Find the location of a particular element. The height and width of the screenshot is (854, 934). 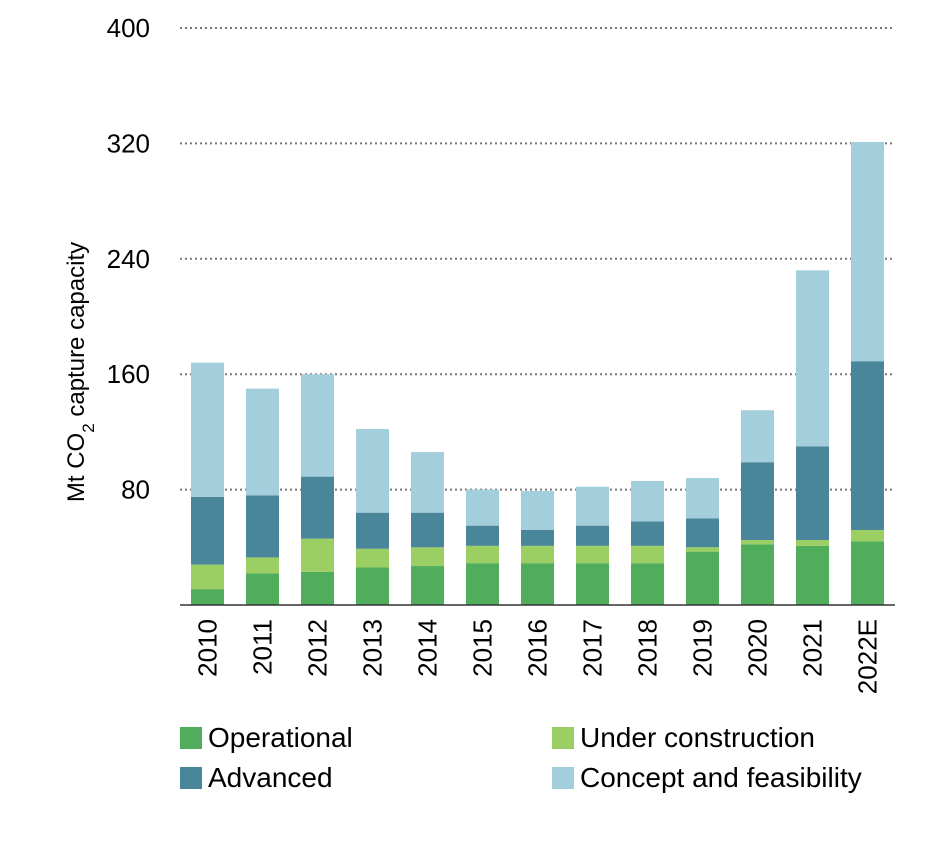

y-tick-label-320: 320 is located at coordinates (128, 143).